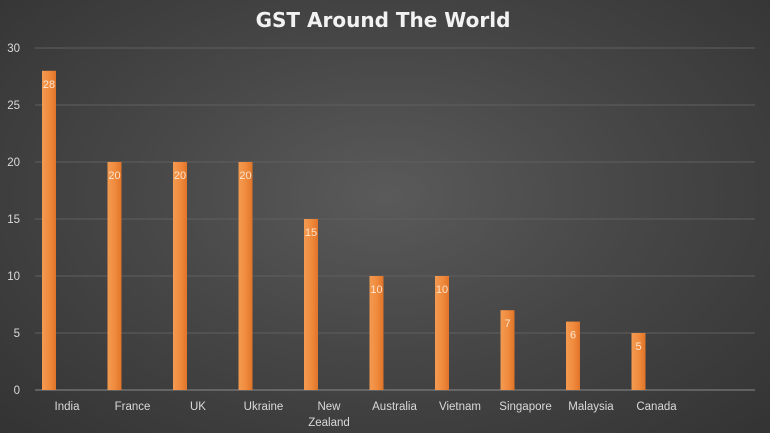 The height and width of the screenshot is (433, 770). I want to click on x-category-label-line: Singapore, so click(525, 407).